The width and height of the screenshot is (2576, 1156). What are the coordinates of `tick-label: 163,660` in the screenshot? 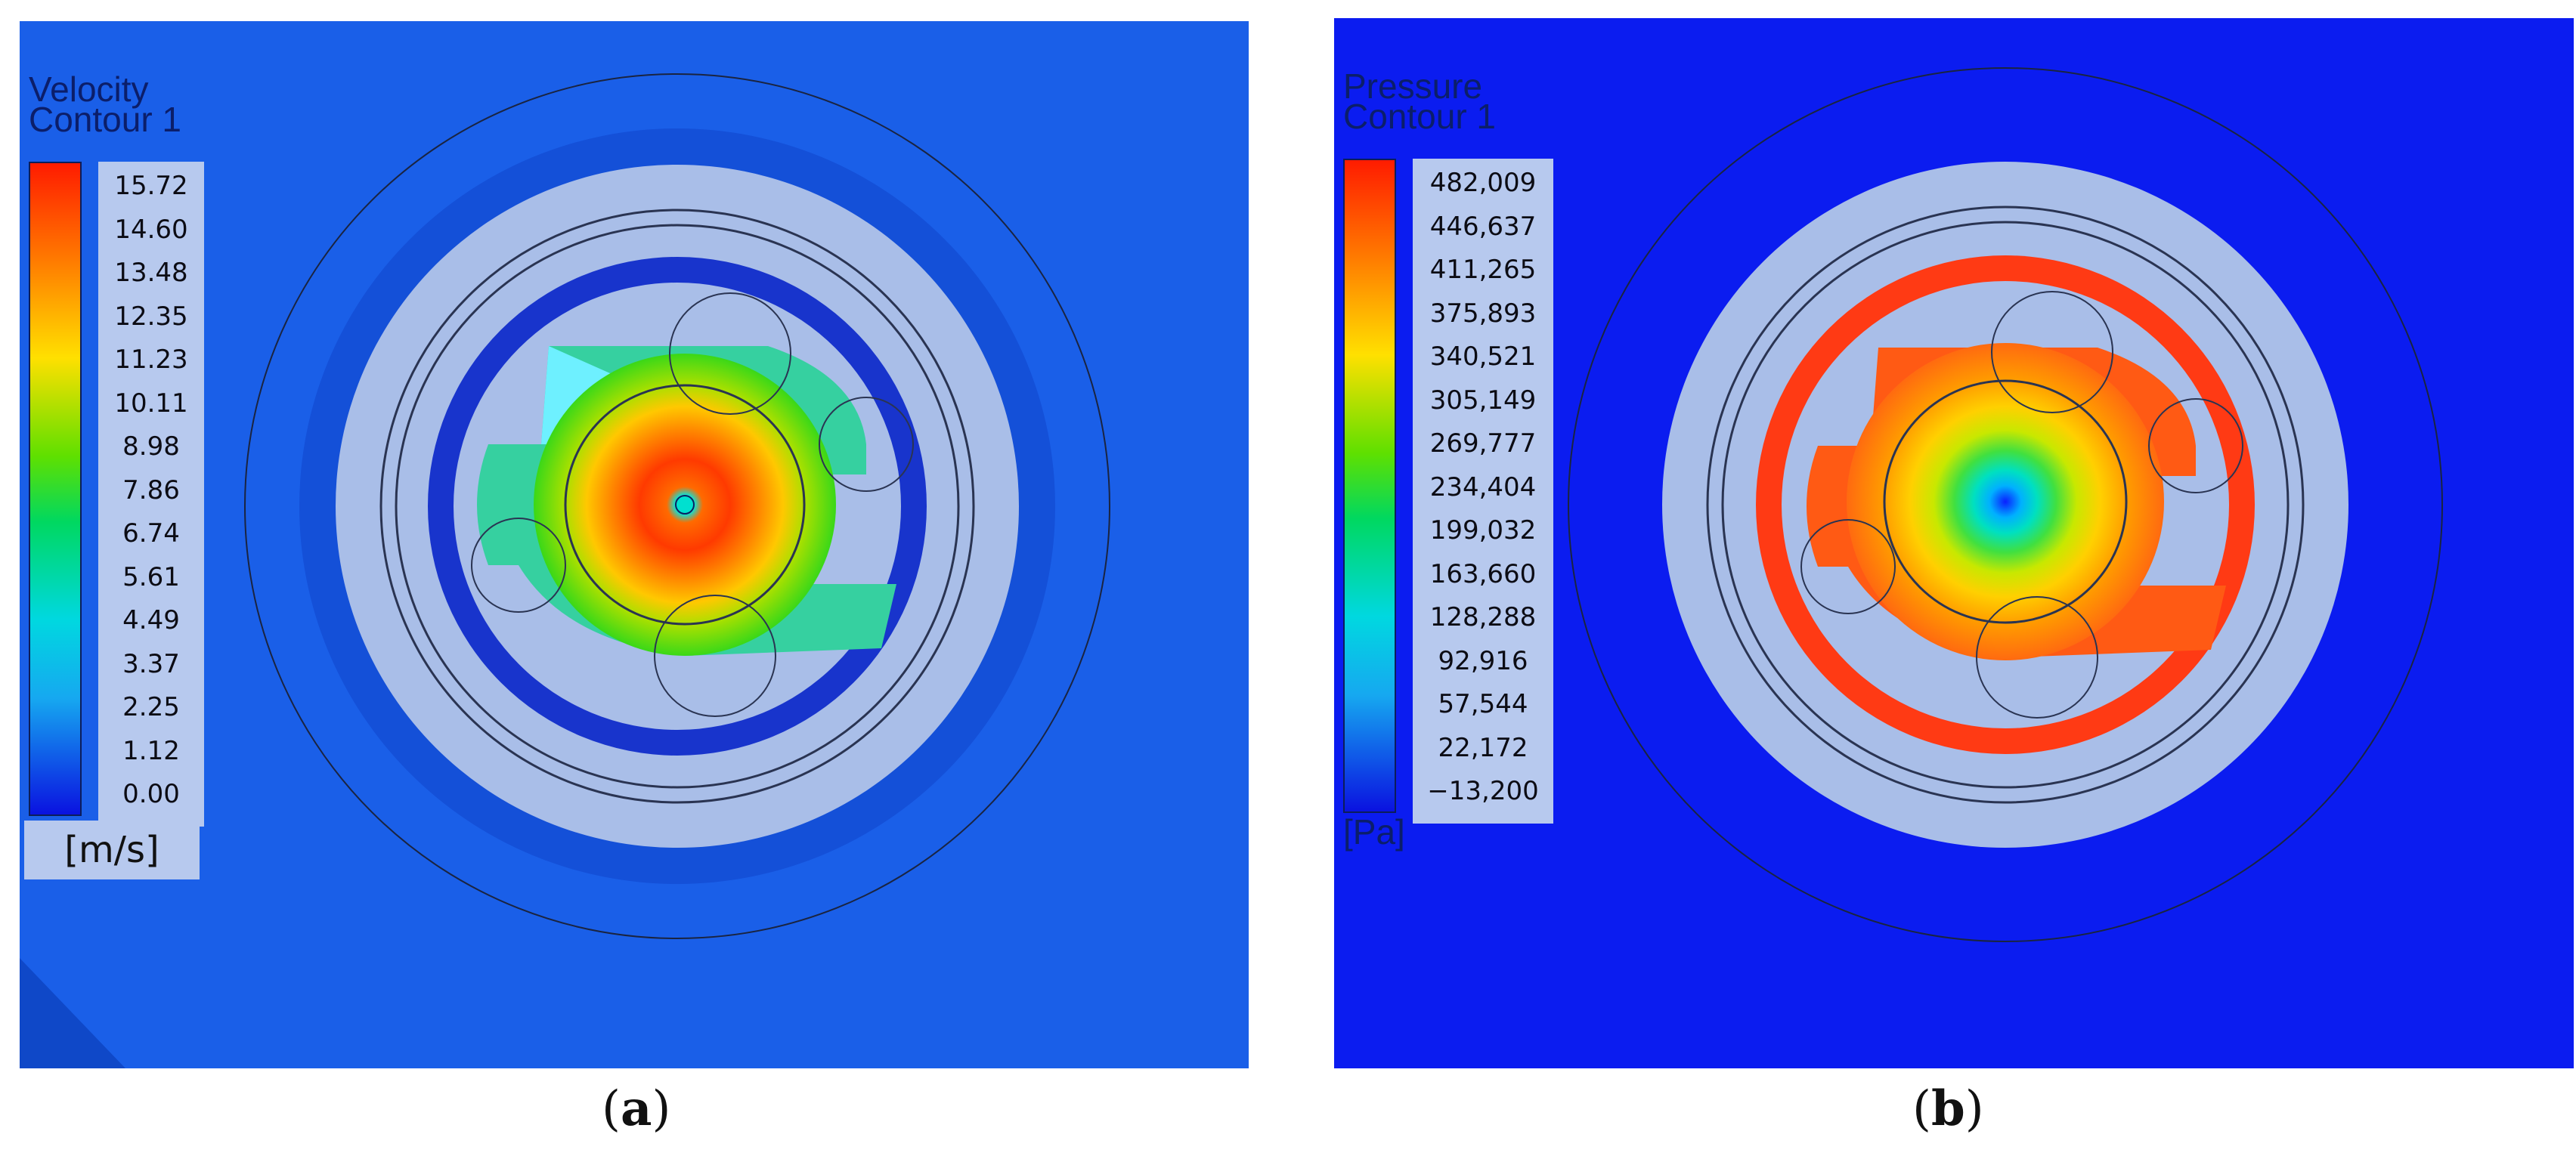 It's located at (1483, 573).